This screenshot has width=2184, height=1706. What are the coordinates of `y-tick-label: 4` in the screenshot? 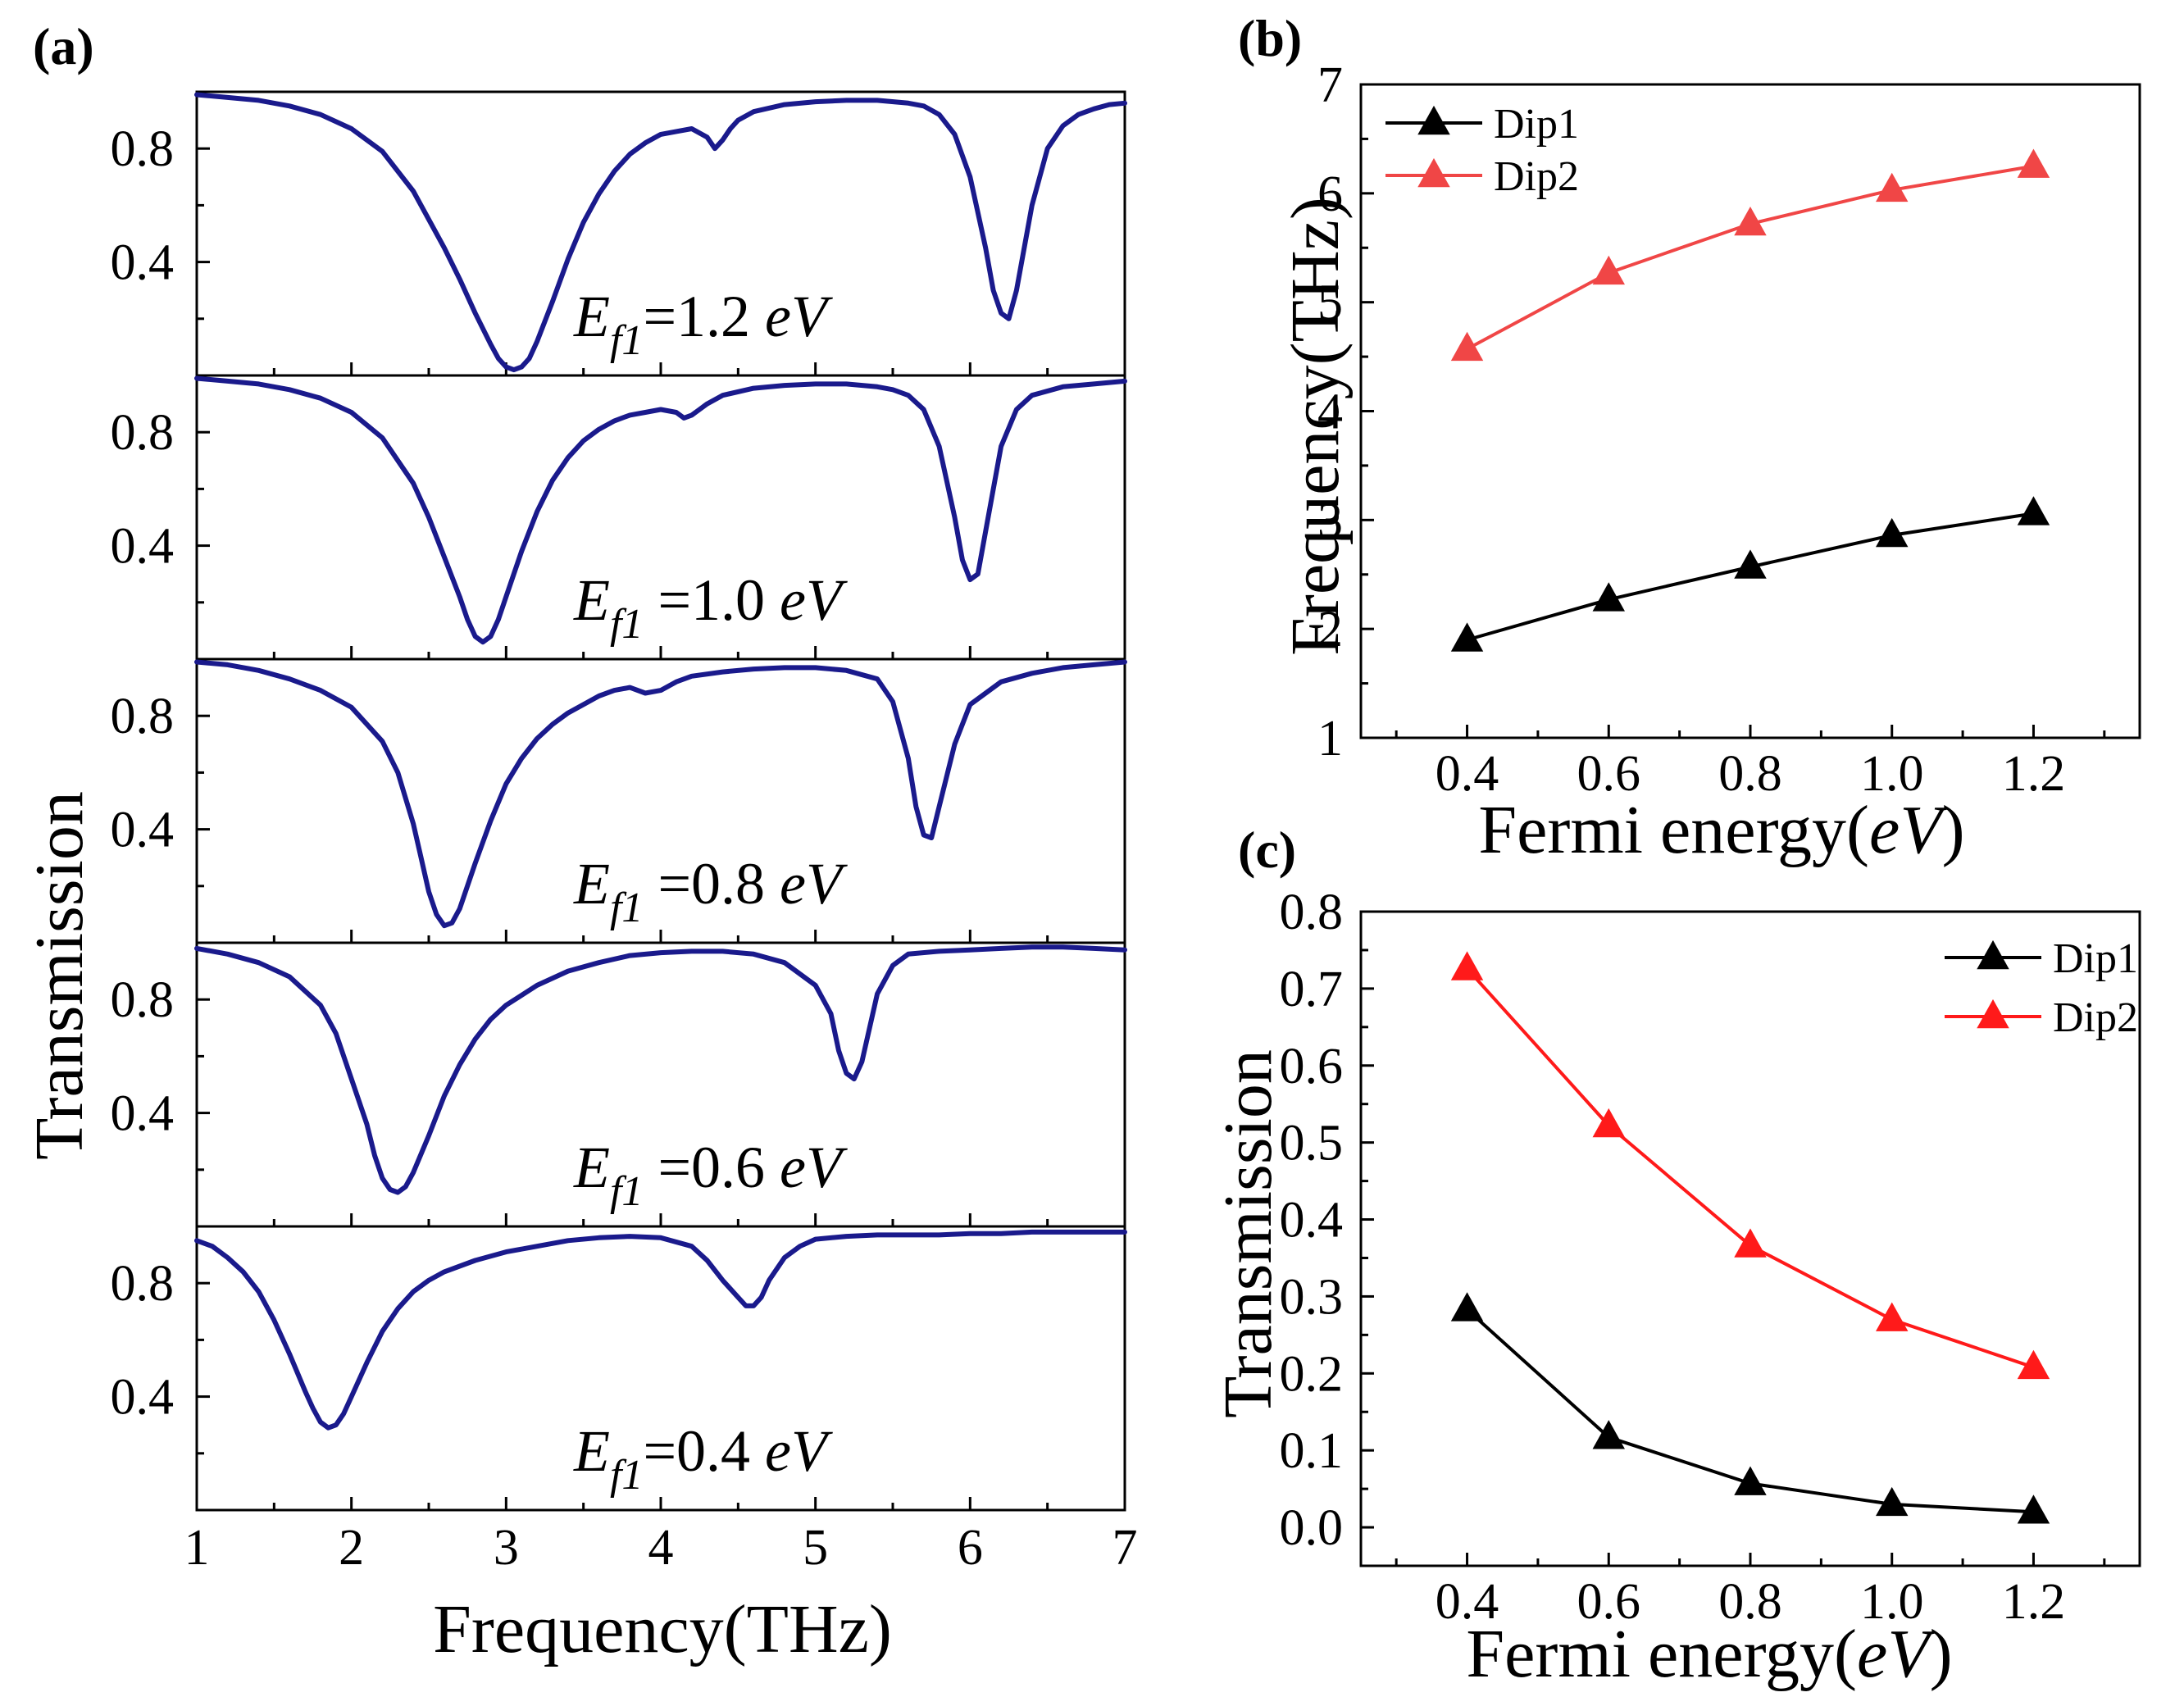 It's located at (1330, 412).